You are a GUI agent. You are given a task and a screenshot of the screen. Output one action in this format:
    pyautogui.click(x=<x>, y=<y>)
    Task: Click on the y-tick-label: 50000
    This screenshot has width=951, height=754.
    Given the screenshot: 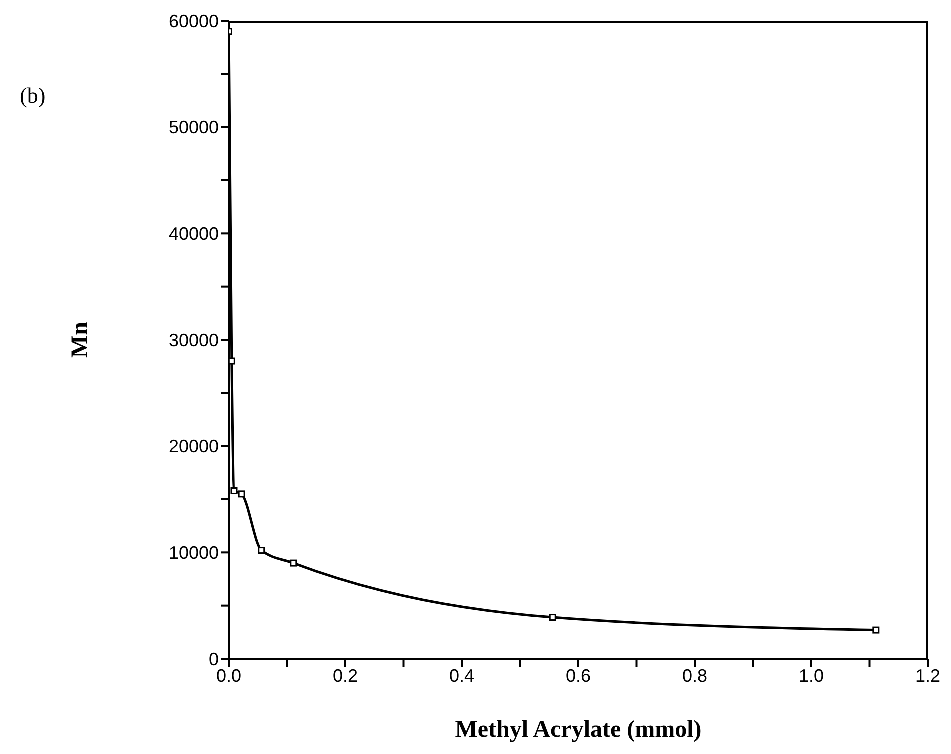 What is the action you would take?
    pyautogui.click(x=193, y=128)
    